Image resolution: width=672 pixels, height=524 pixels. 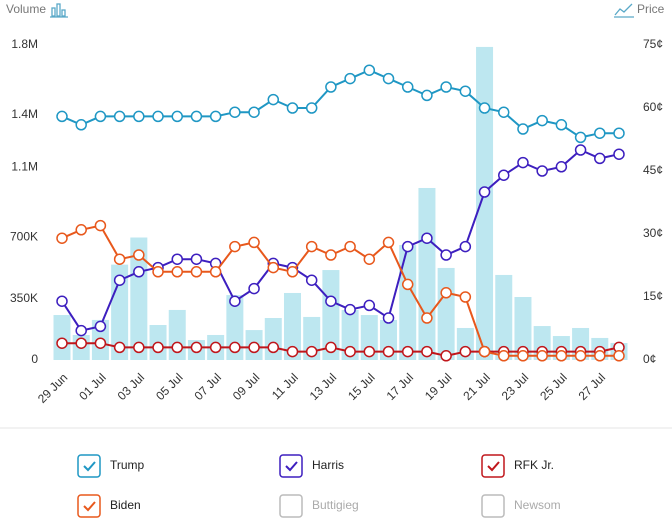 I want to click on x-tick-label: 19 Jul, so click(x=438, y=386).